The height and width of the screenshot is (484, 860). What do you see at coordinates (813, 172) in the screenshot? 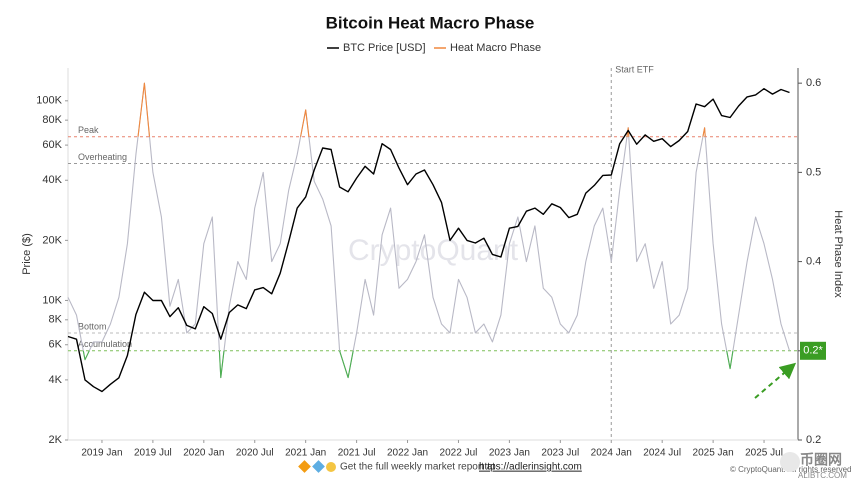
I see `y2-tick-label: 0.5` at bounding box center [813, 172].